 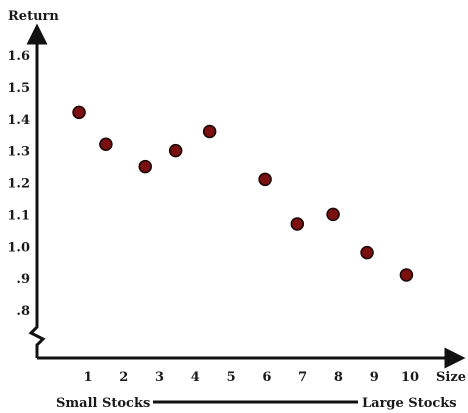 I want to click on x-tick-label: 4, so click(x=195, y=377).